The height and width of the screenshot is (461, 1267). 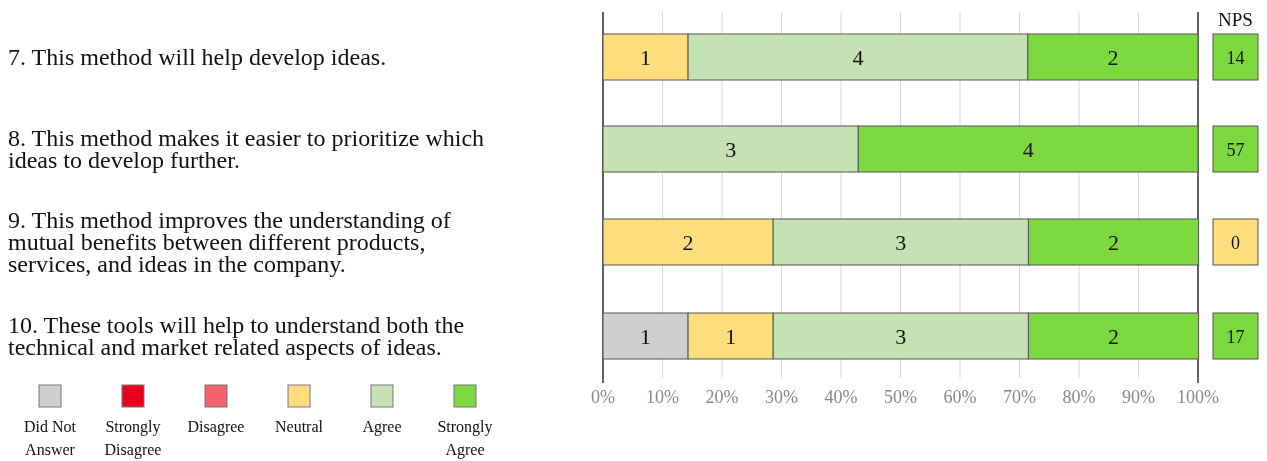 I want to click on data-label: 17, so click(x=1235, y=337).